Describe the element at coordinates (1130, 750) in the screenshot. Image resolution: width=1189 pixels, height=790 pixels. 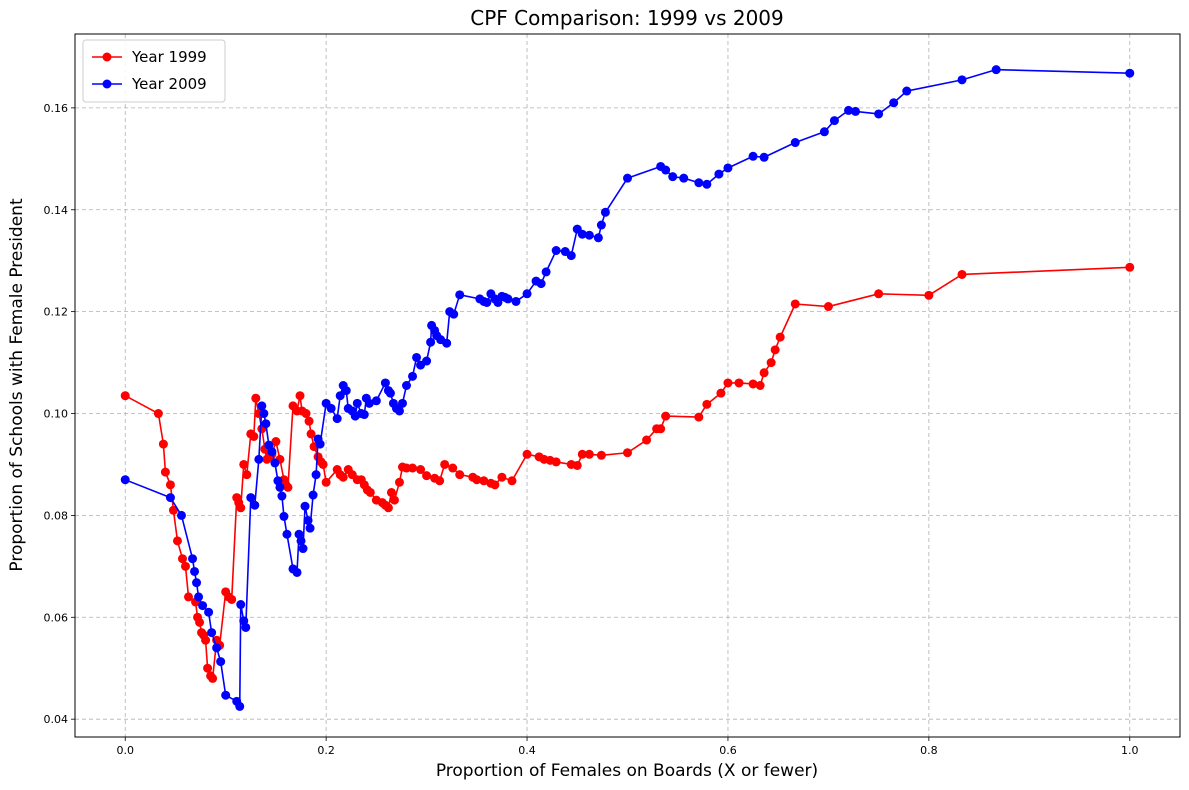
I see `x-tick-label: 1.0` at that location.